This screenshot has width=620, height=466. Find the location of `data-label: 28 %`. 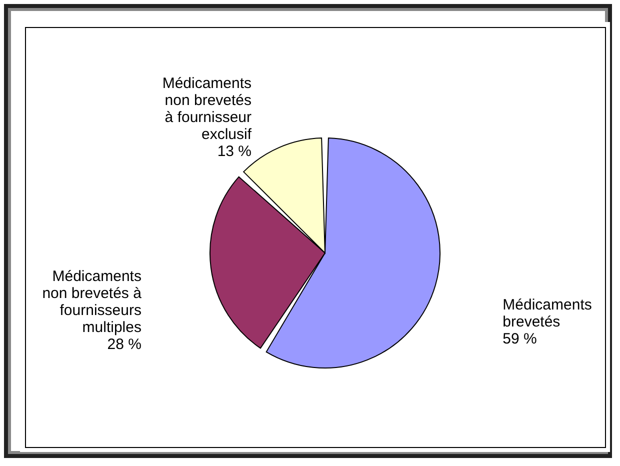

data-label: 28 % is located at coordinates (124, 345).